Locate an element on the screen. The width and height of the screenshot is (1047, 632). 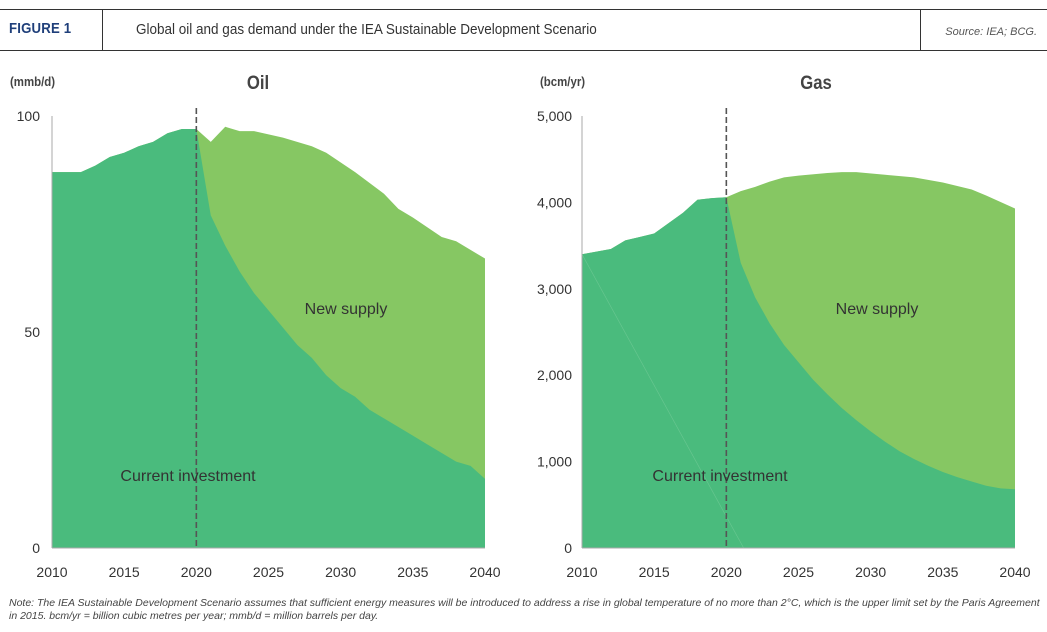
source-text: Source: IEA; BCG. is located at coordinates (991, 32).